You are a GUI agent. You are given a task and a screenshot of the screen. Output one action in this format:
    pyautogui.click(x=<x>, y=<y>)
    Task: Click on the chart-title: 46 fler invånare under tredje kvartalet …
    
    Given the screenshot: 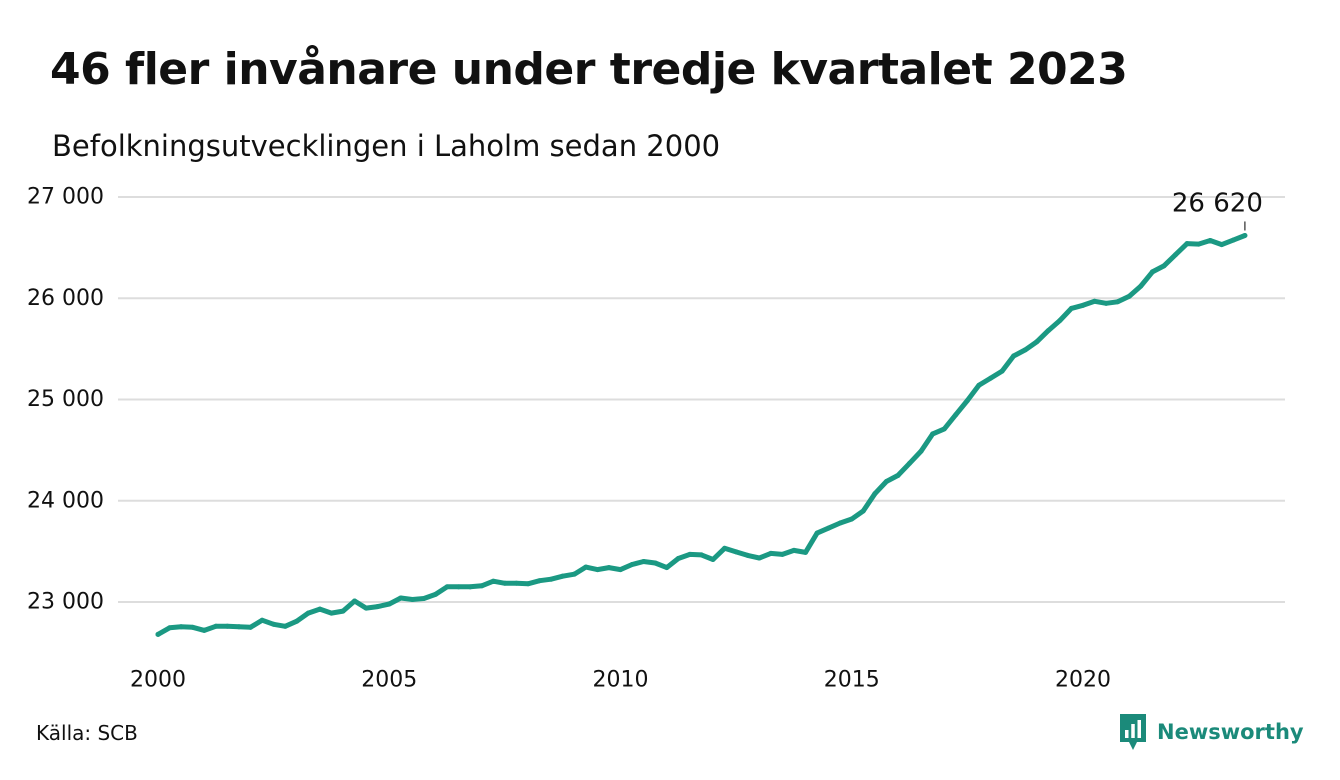 What is the action you would take?
    pyautogui.click(x=589, y=69)
    